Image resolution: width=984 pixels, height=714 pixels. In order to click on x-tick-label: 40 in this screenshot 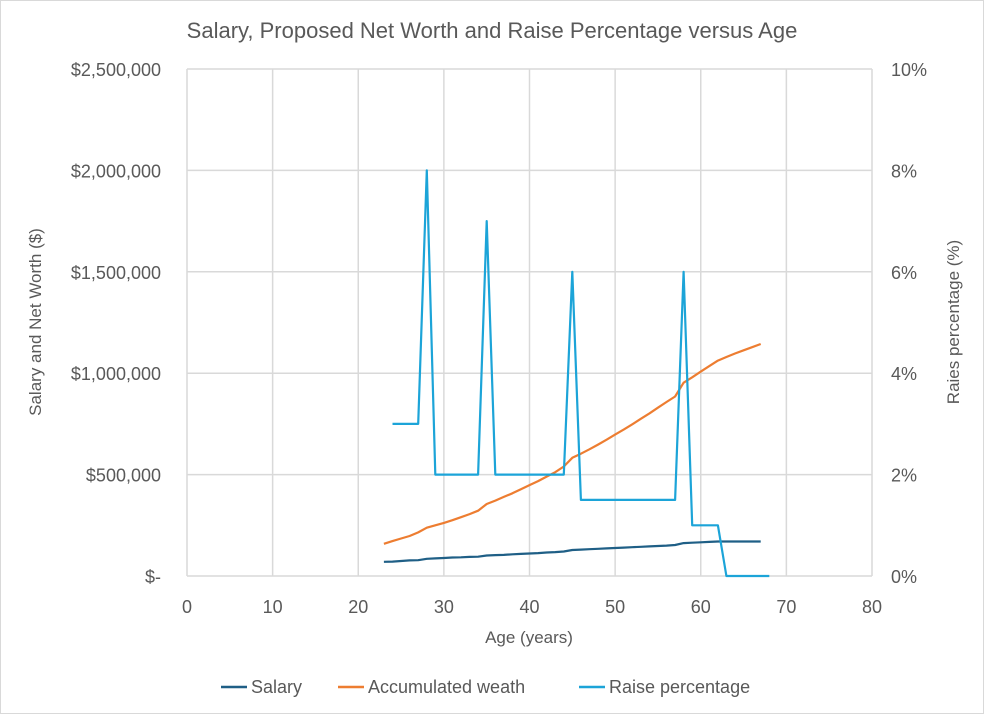, I will do `click(529, 607)`.